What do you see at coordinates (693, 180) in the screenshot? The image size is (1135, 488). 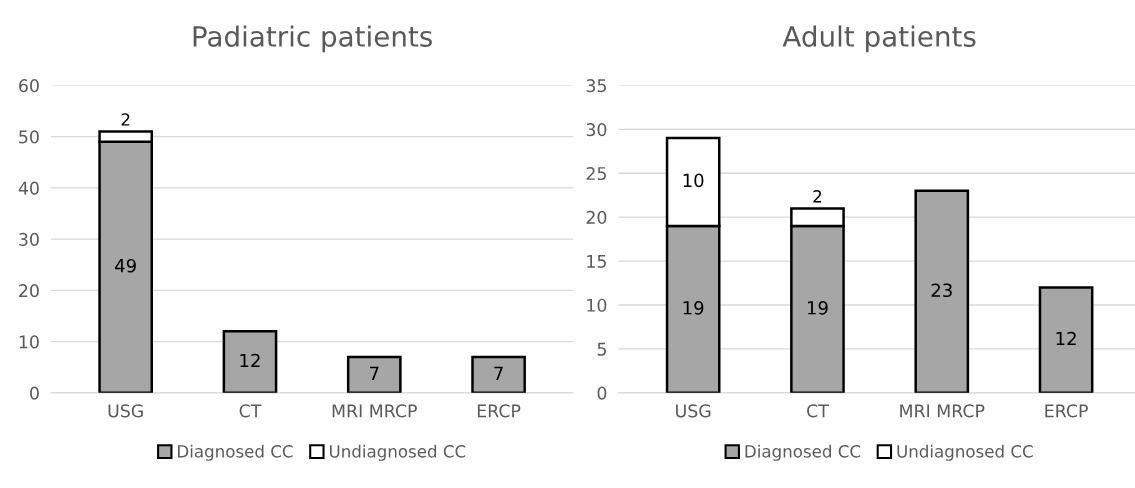 I see `data-label: 10` at bounding box center [693, 180].